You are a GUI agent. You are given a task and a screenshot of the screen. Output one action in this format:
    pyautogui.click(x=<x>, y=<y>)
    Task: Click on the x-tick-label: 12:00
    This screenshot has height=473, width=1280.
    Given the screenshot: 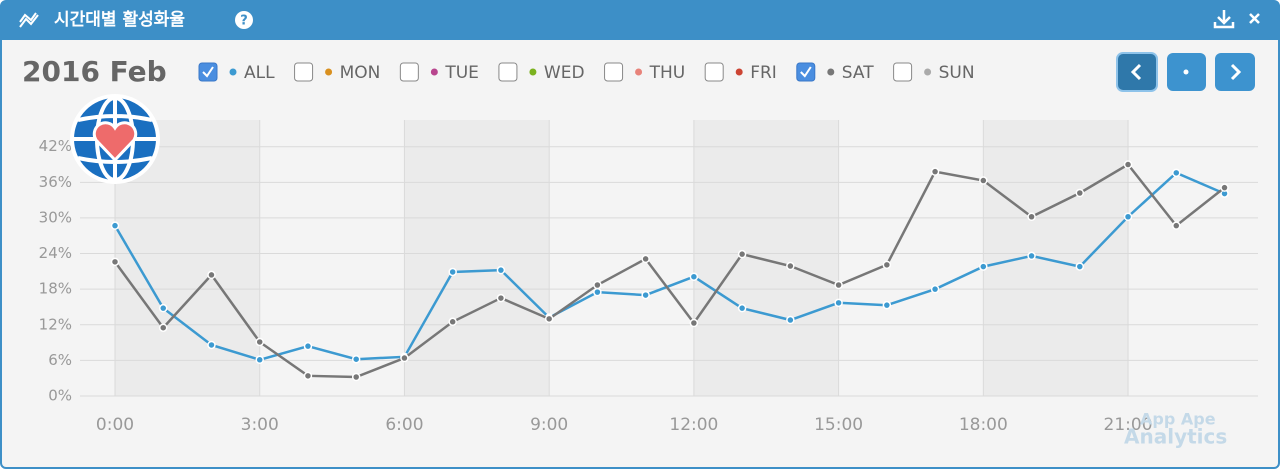 What is the action you would take?
    pyautogui.click(x=693, y=425)
    